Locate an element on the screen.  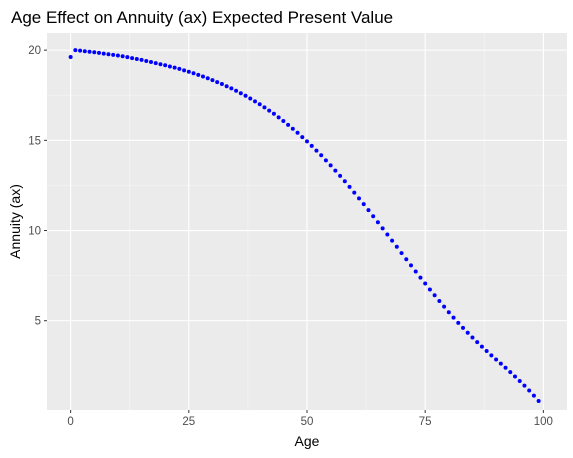
y-tick-label: 10 is located at coordinates (34, 232).